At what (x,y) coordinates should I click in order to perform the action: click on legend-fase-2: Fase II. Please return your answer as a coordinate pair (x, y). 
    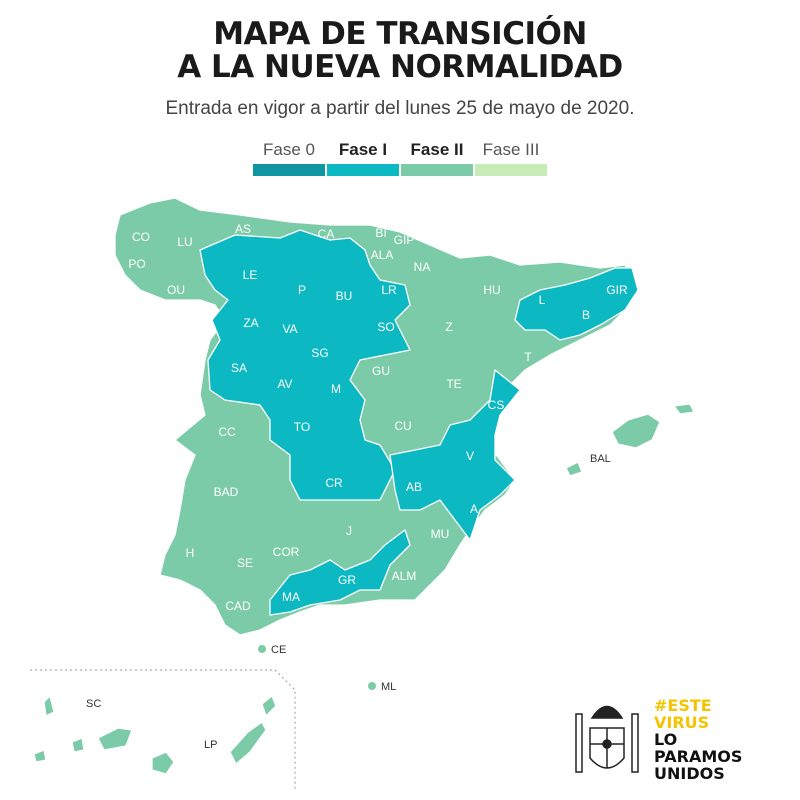
    Looking at the image, I should click on (437, 158).